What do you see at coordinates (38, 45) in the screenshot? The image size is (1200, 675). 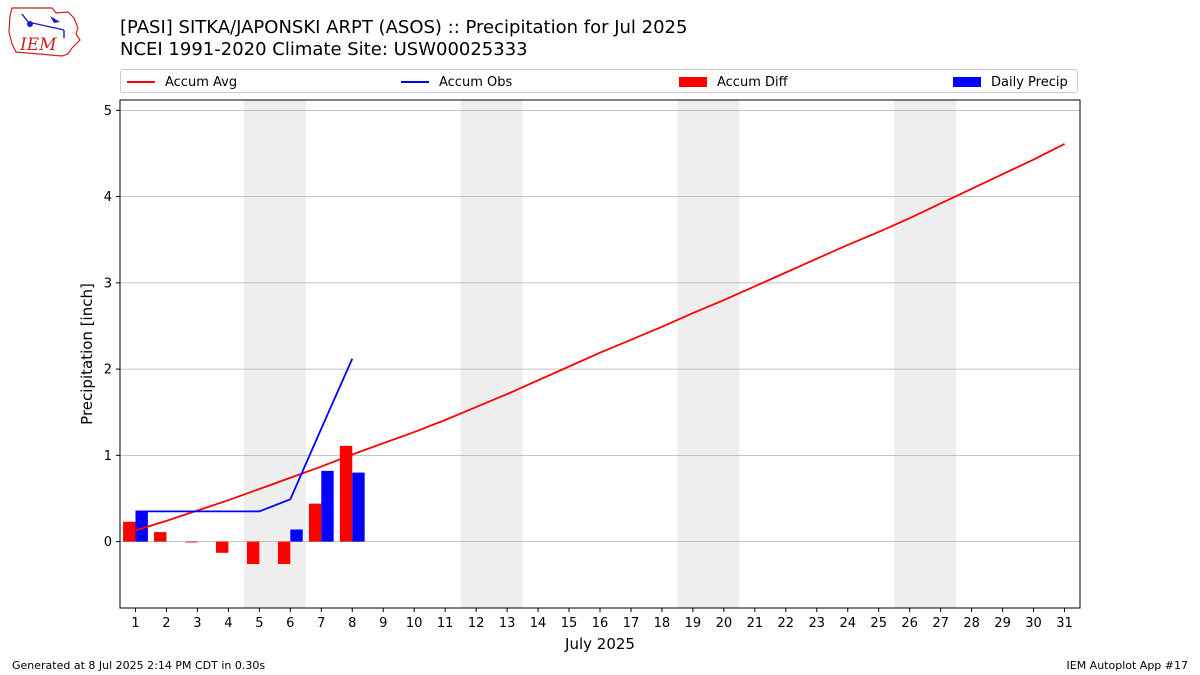 I see `iem-logo-text: IEM` at bounding box center [38, 45].